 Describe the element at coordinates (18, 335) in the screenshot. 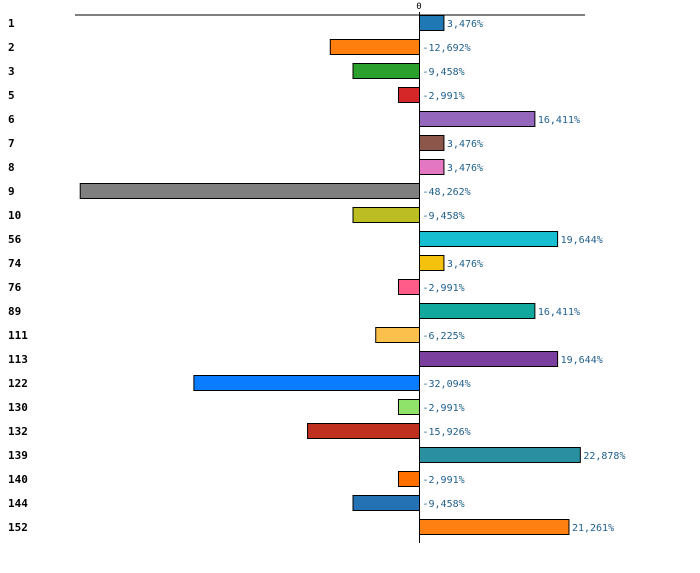

I see `category-label: 111` at that location.